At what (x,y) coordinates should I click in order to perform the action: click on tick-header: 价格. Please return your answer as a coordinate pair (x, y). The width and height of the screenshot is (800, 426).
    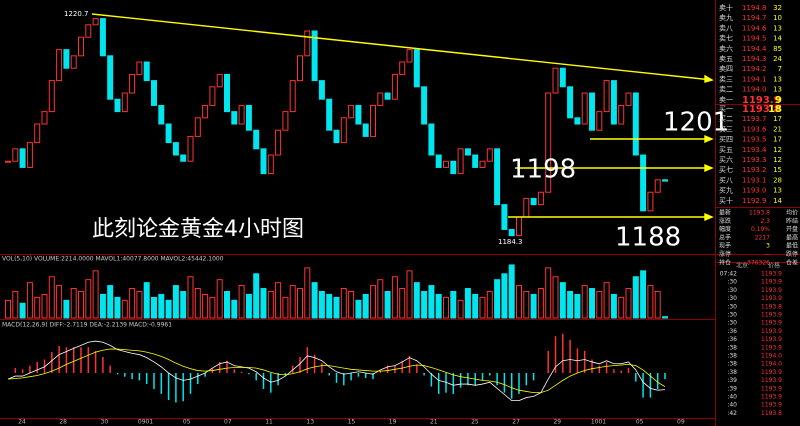
    Looking at the image, I should click on (774, 266).